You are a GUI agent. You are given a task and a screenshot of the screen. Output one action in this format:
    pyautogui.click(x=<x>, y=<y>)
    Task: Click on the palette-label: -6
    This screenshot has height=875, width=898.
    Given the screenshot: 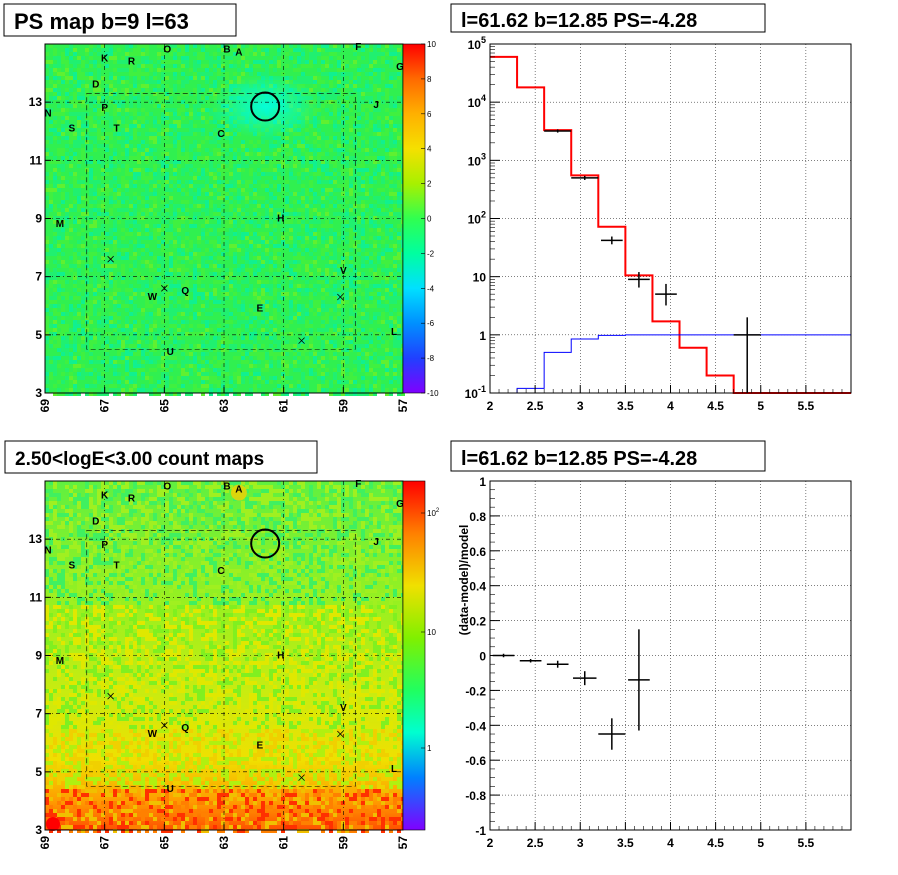 What is the action you would take?
    pyautogui.click(x=431, y=323)
    